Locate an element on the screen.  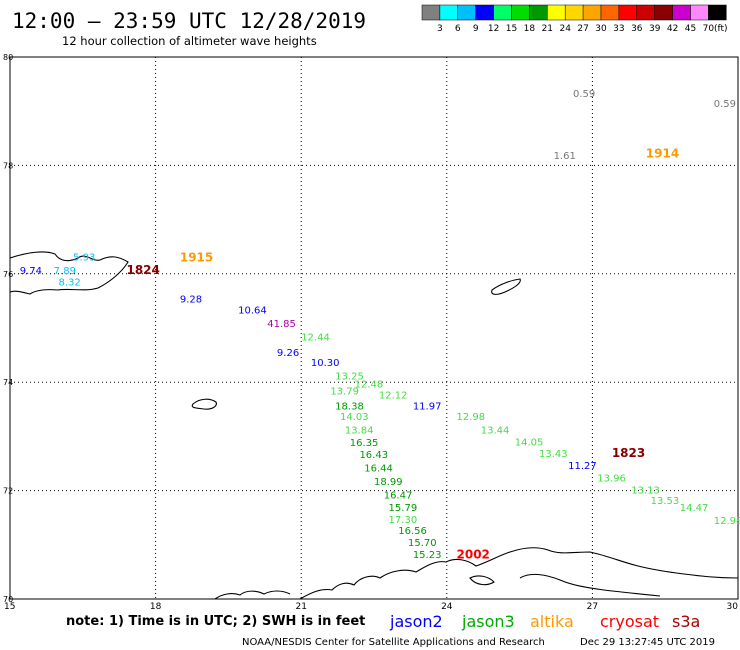
color-bar-tick-label: 3 is located at coordinates (440, 29).